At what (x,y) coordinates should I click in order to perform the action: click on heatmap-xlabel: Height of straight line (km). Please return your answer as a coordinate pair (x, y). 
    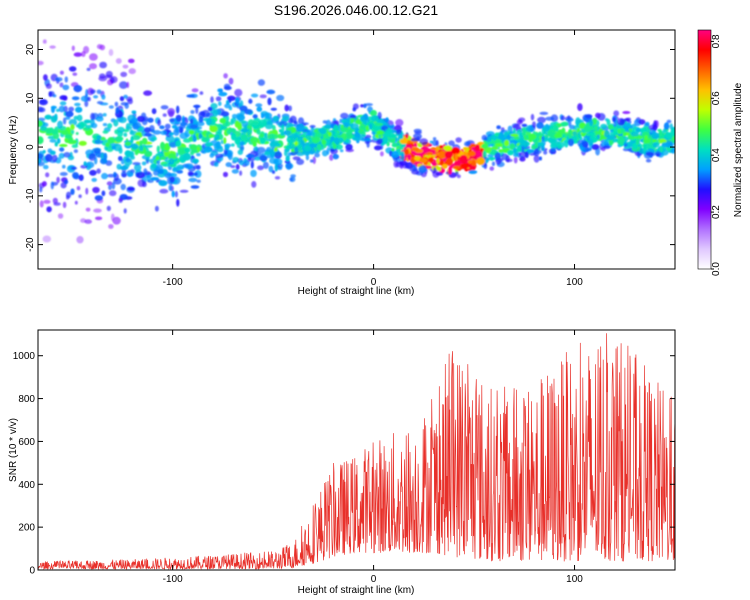
    Looking at the image, I should click on (356, 291).